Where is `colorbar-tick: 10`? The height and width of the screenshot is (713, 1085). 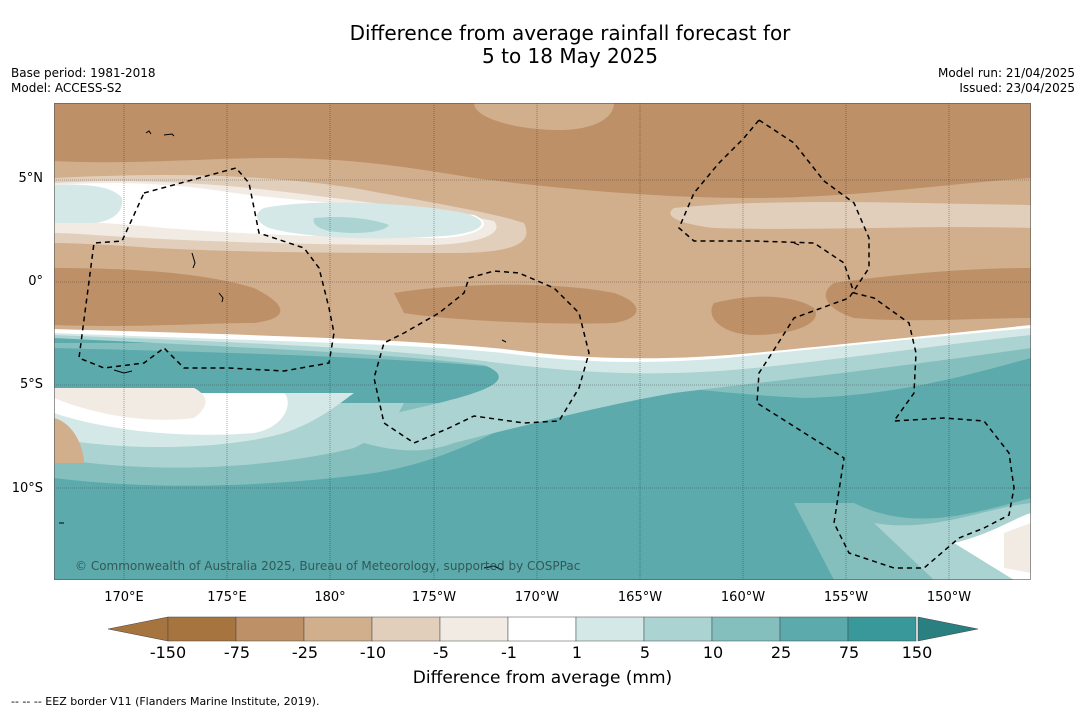
colorbar-tick: 10 is located at coordinates (713, 652).